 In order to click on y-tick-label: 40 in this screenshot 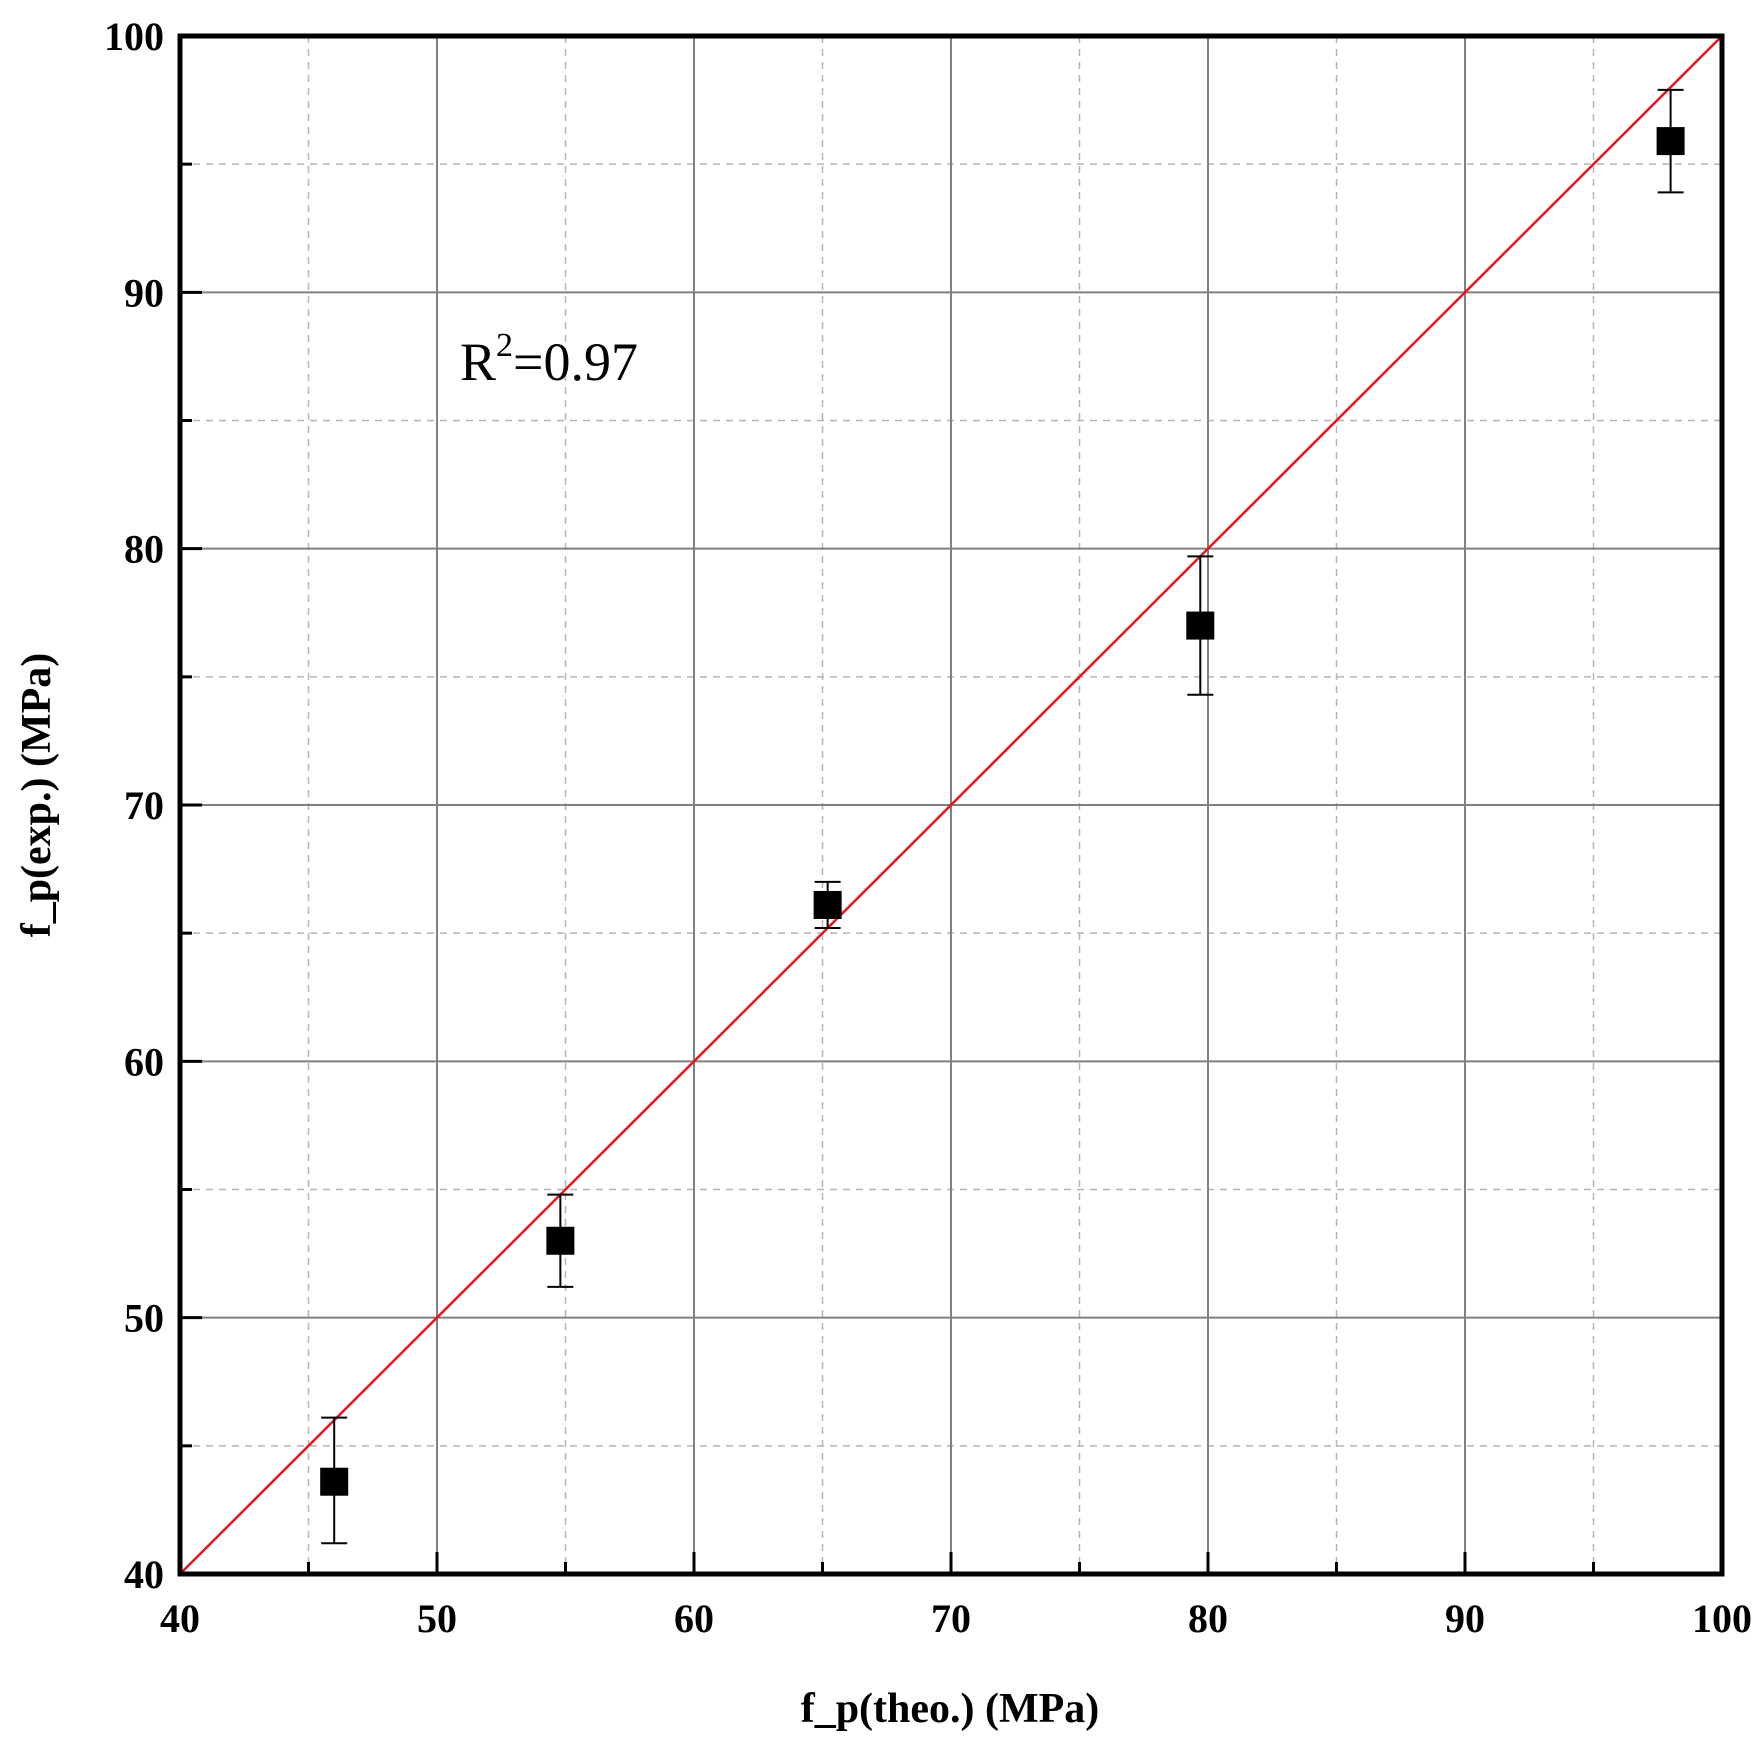, I will do `click(144, 1574)`.